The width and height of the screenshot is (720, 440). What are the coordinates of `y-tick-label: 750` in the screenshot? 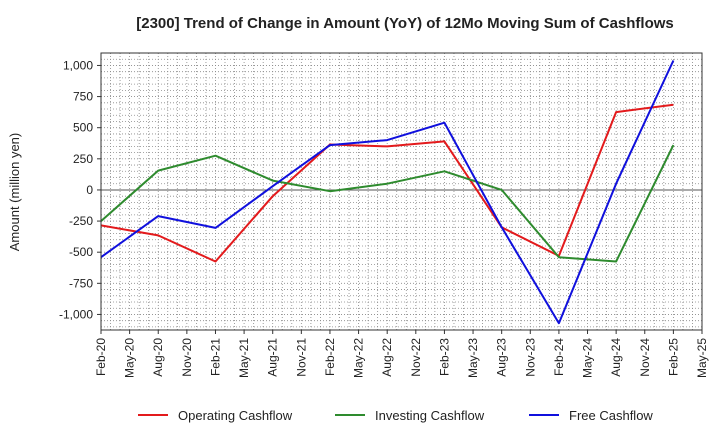 It's located at (83, 97).